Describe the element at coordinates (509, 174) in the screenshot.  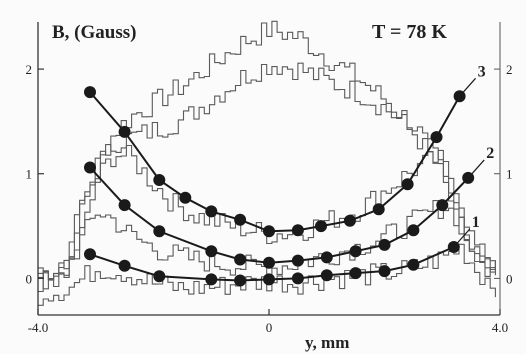
I see `y-tick-label-right: 1` at that location.